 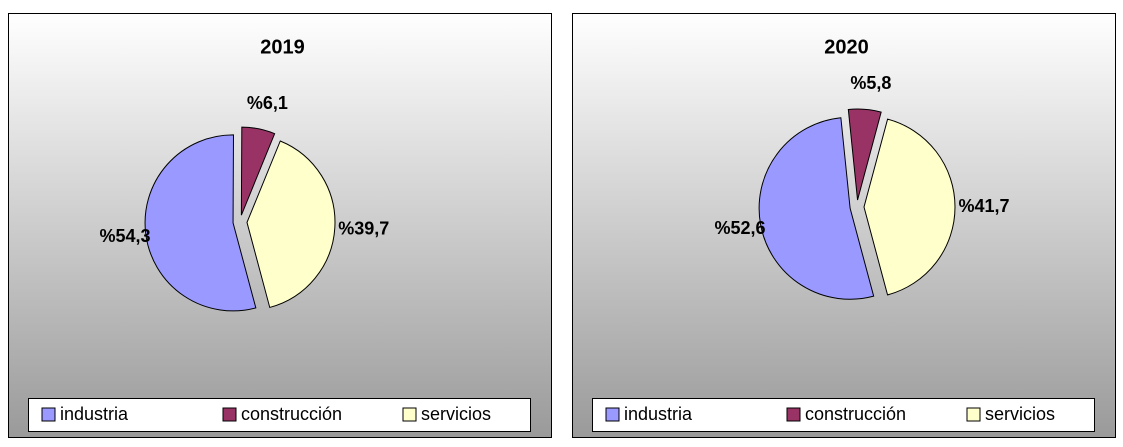 What do you see at coordinates (740, 228) in the screenshot?
I see `data-label: %52,6` at bounding box center [740, 228].